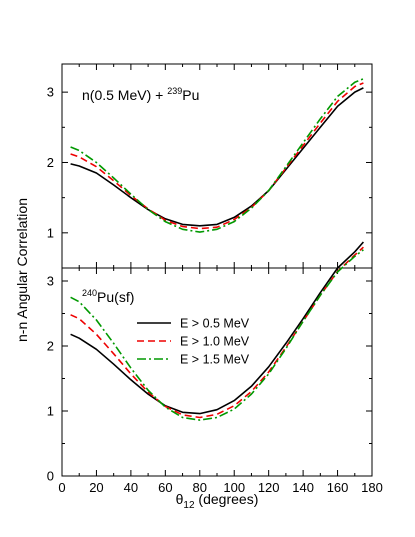 The width and height of the screenshot is (415, 537). I want to click on x-axis-label: θ12 (degrees), so click(217, 501).